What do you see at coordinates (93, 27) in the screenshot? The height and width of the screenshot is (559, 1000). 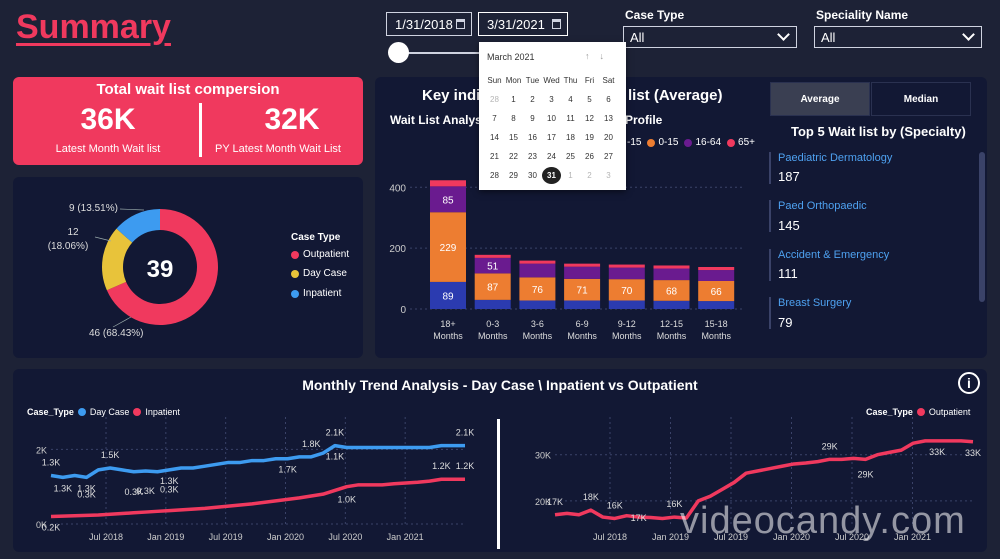 I see `page-title: Summary` at bounding box center [93, 27].